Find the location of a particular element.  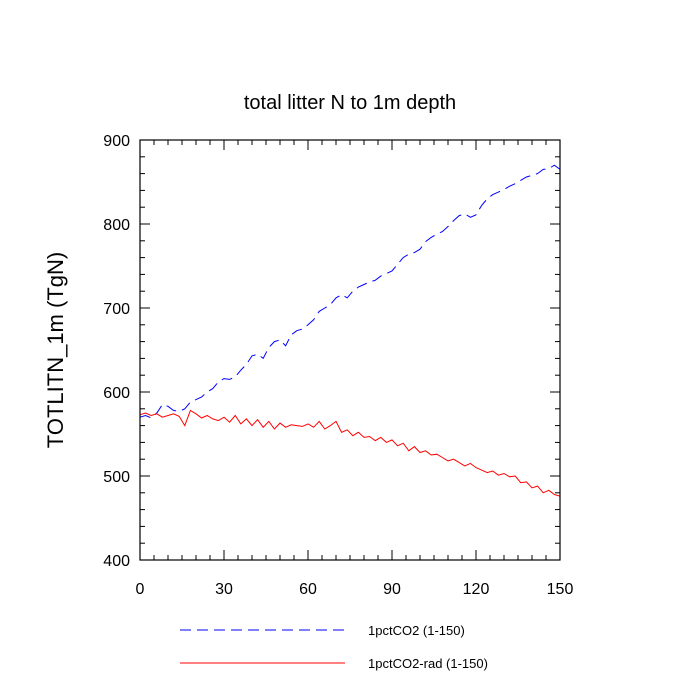

y-tick-label: 400 is located at coordinates (116, 561).